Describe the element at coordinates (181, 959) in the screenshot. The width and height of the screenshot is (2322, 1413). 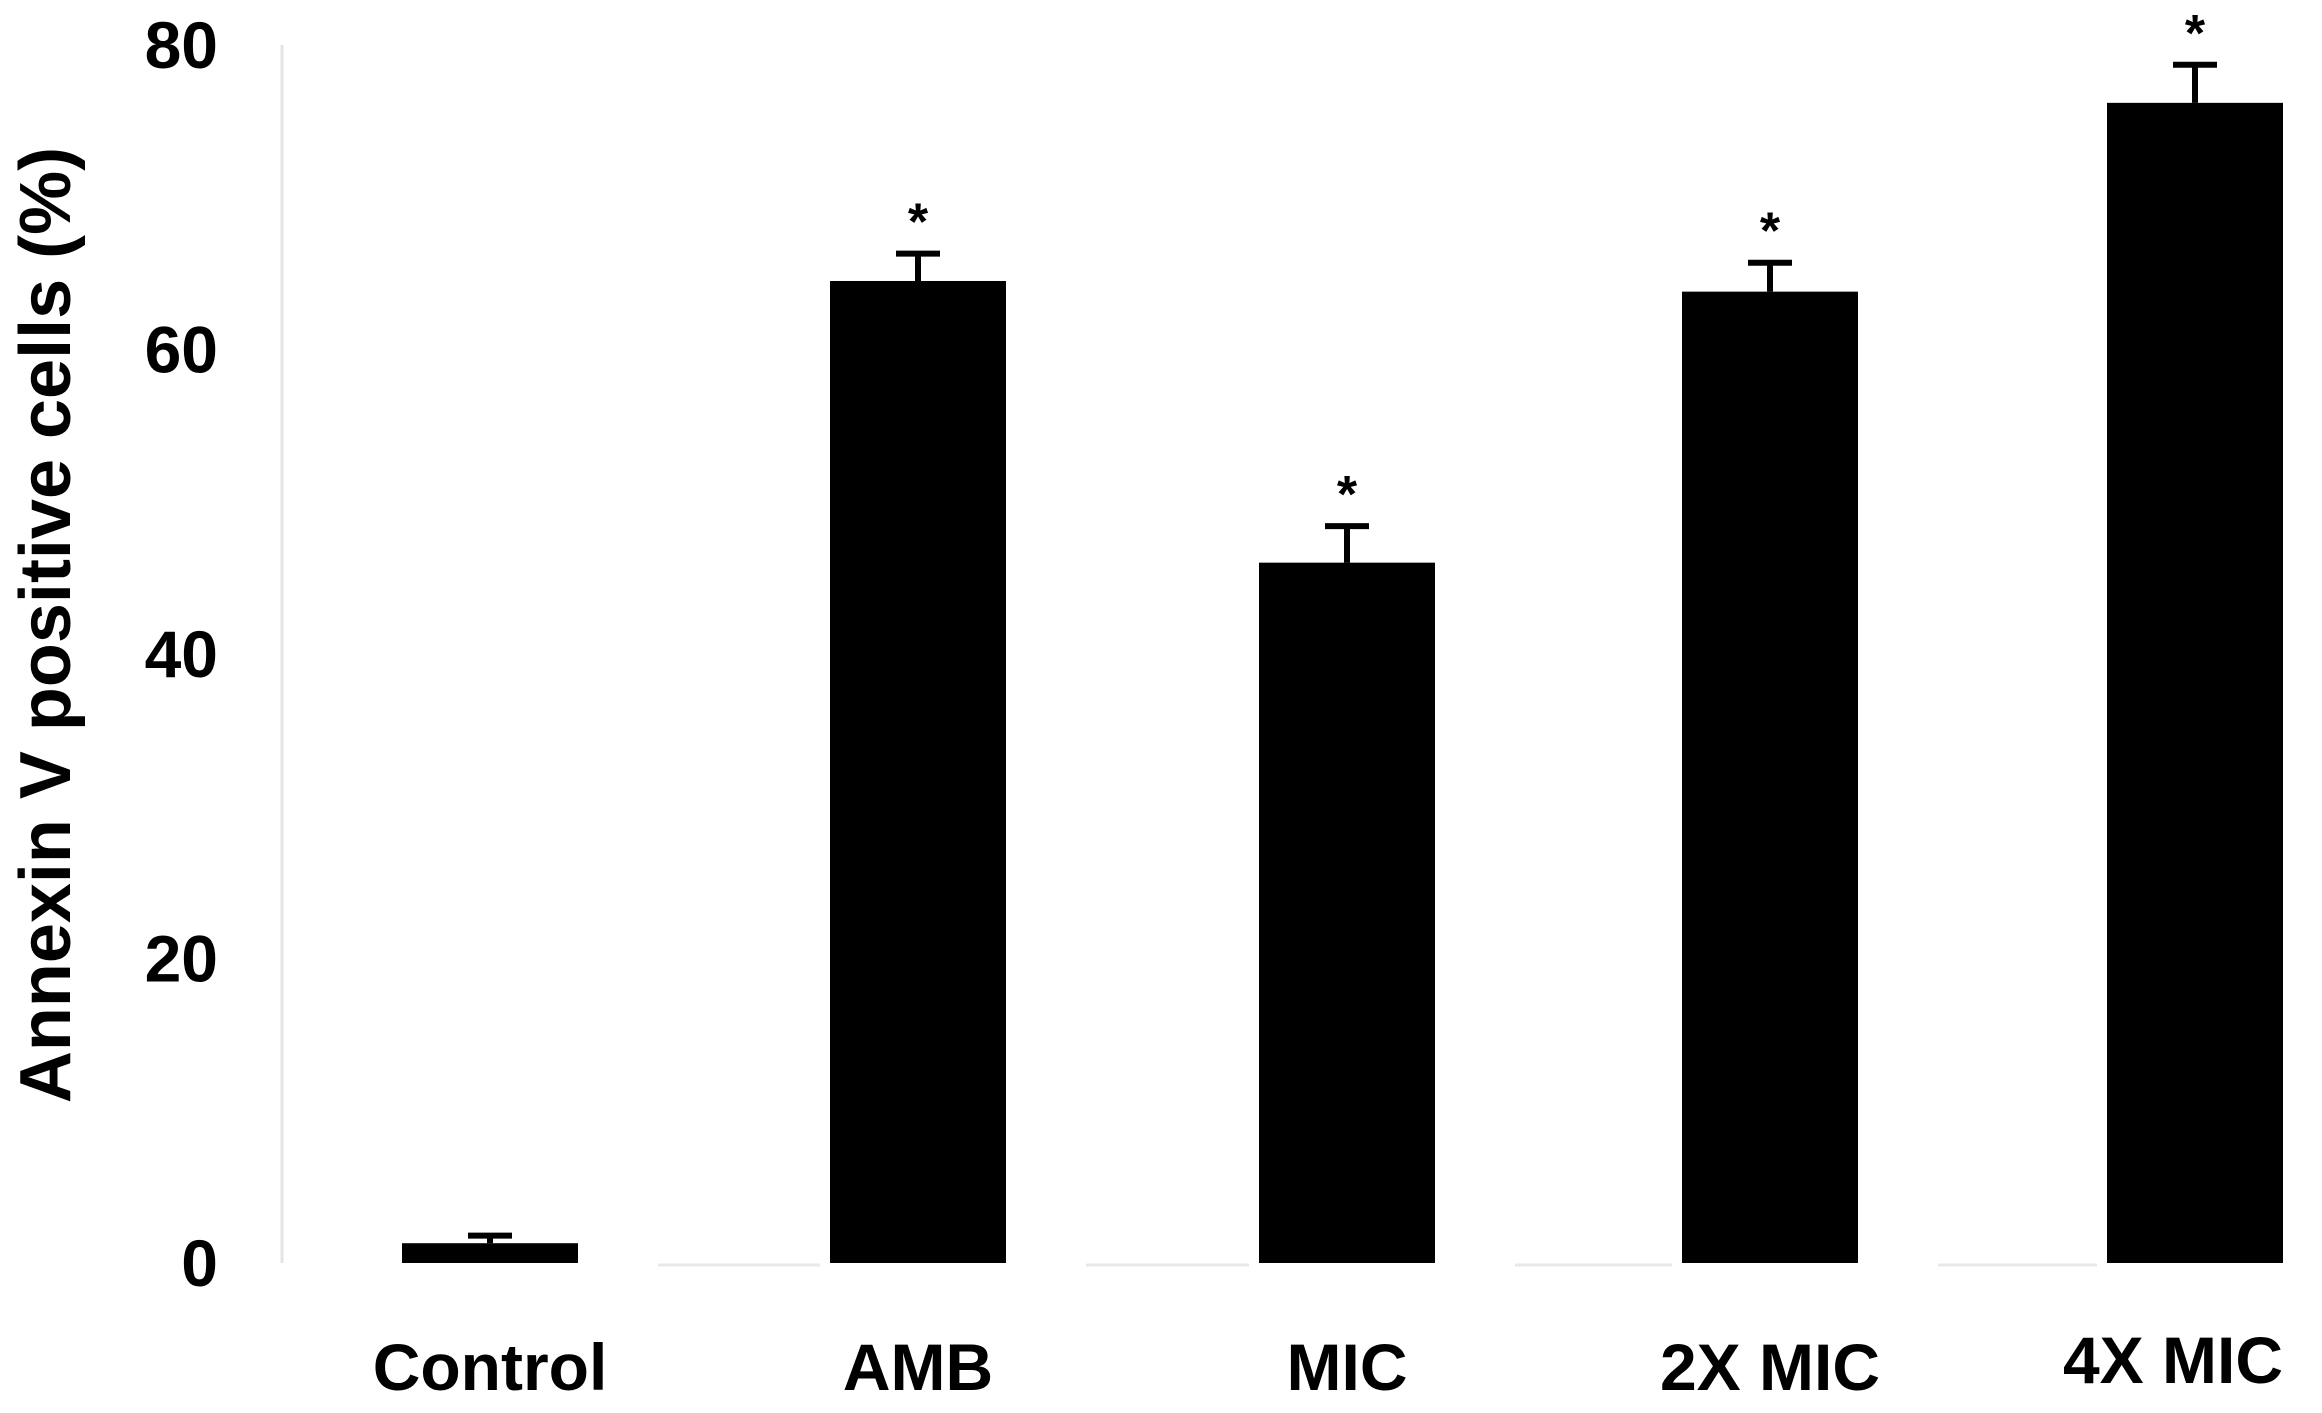
I see `y-tick-label: 20` at that location.